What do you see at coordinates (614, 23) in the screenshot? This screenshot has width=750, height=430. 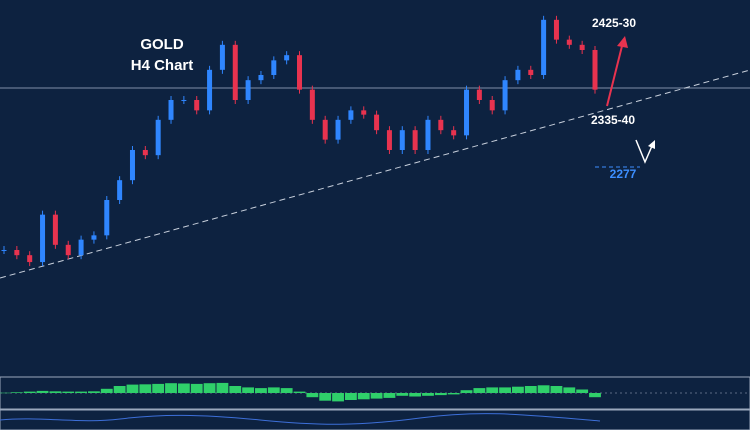 I see `annotation: 2425-30` at bounding box center [614, 23].